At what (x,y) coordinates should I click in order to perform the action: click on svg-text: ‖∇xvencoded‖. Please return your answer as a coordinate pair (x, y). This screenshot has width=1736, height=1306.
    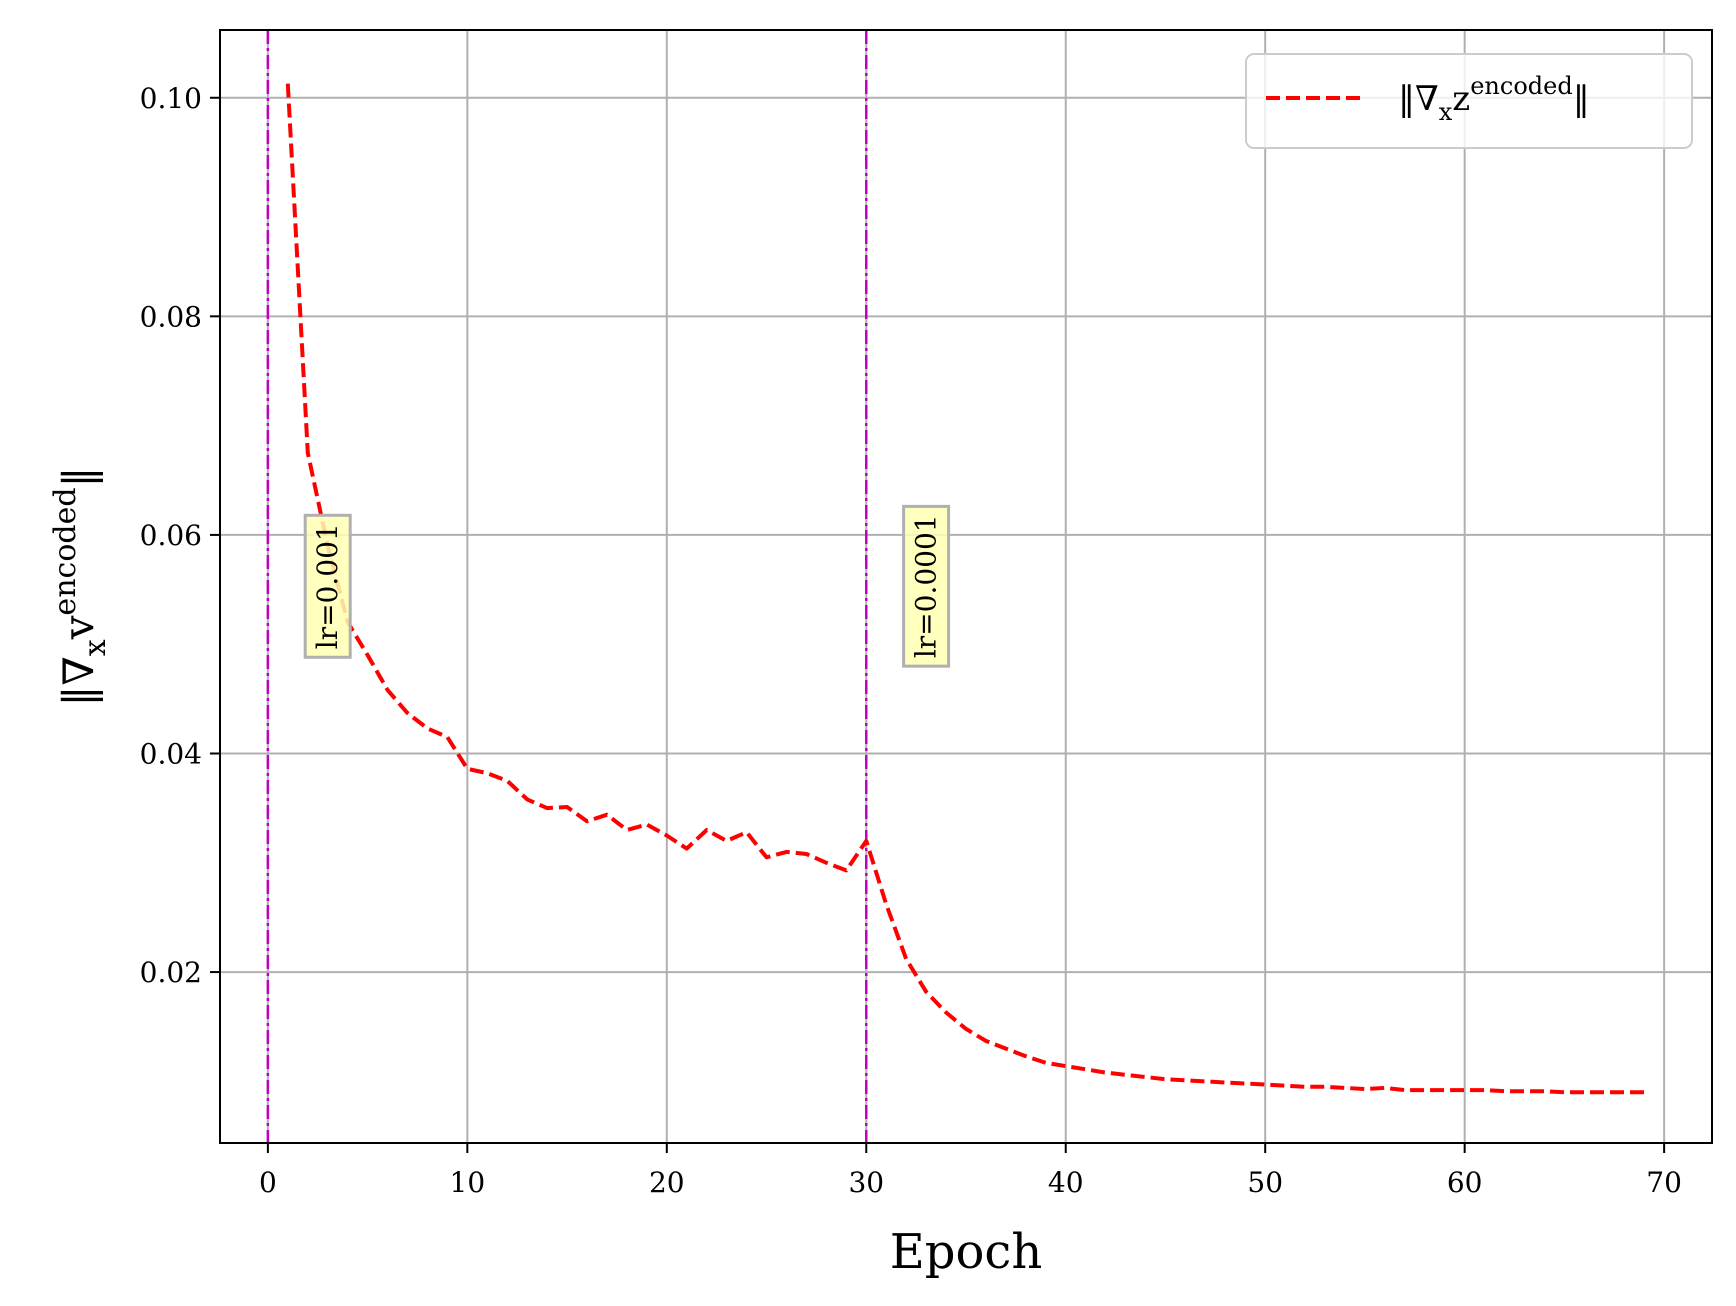
    Looking at the image, I should click on (80, 586).